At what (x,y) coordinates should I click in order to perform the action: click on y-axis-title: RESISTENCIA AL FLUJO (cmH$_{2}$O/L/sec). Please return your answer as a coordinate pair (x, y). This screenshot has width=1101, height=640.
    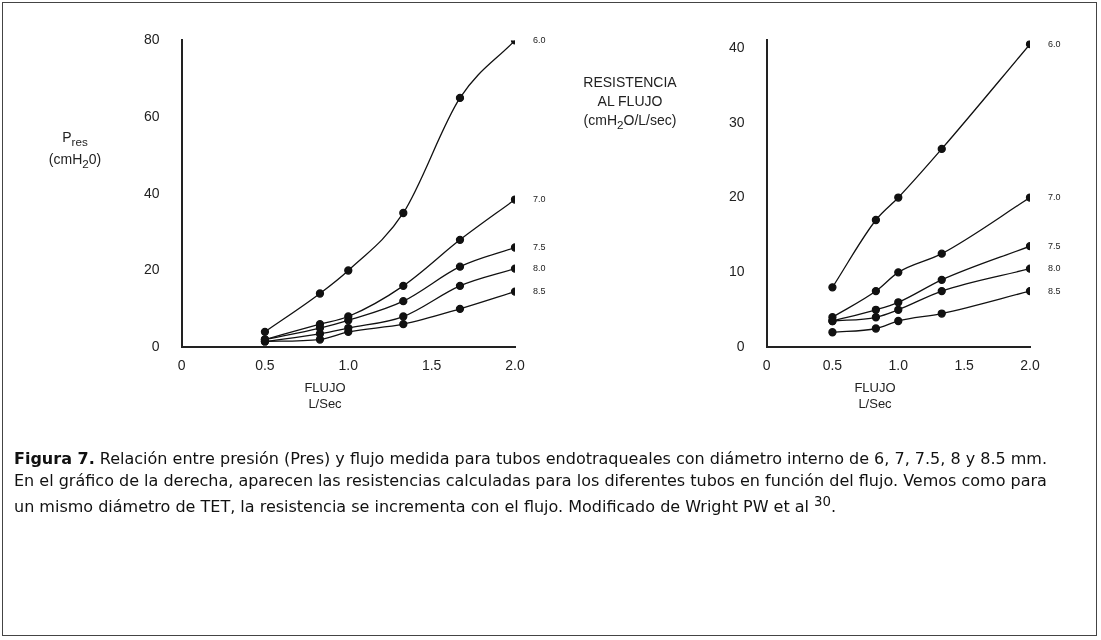
    Looking at the image, I should click on (630, 103).